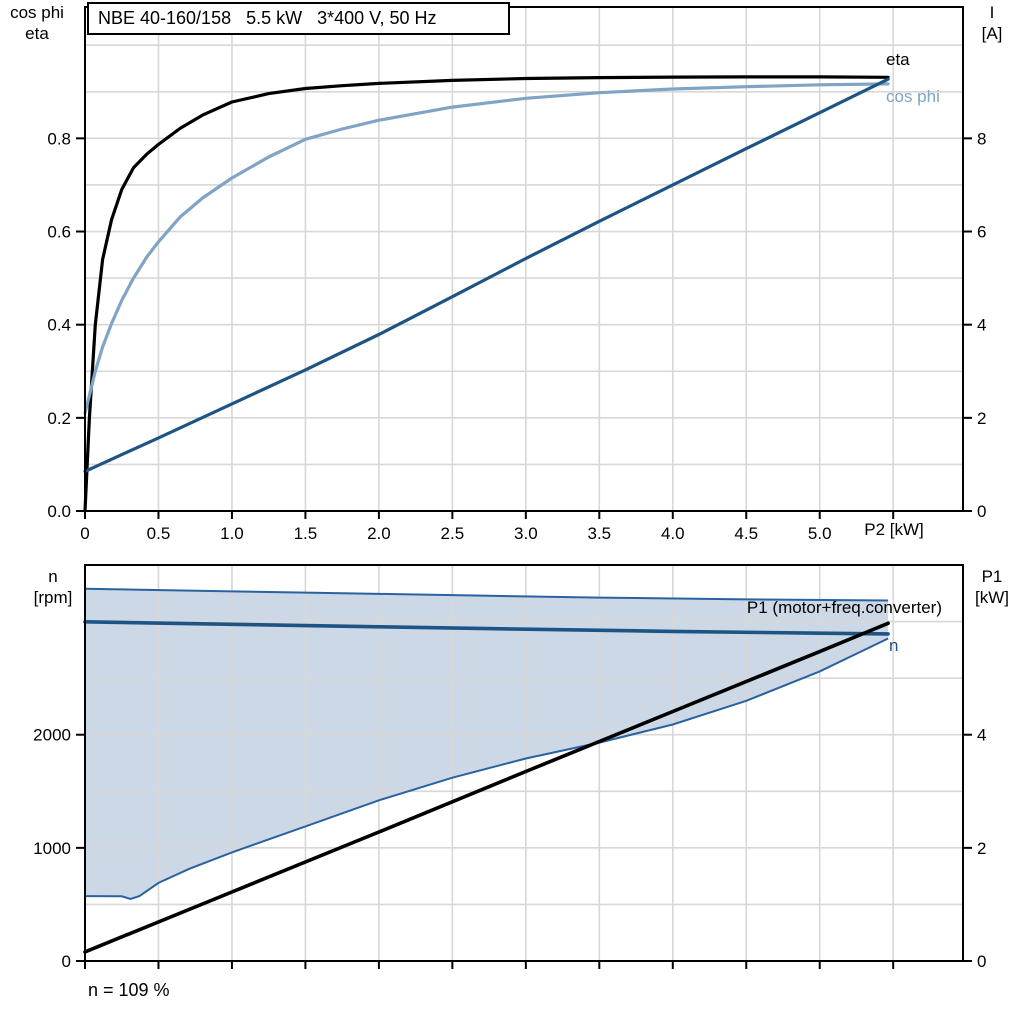 This screenshot has width=1024, height=1024. I want to click on x-tick-label: 1.0, so click(232, 533).